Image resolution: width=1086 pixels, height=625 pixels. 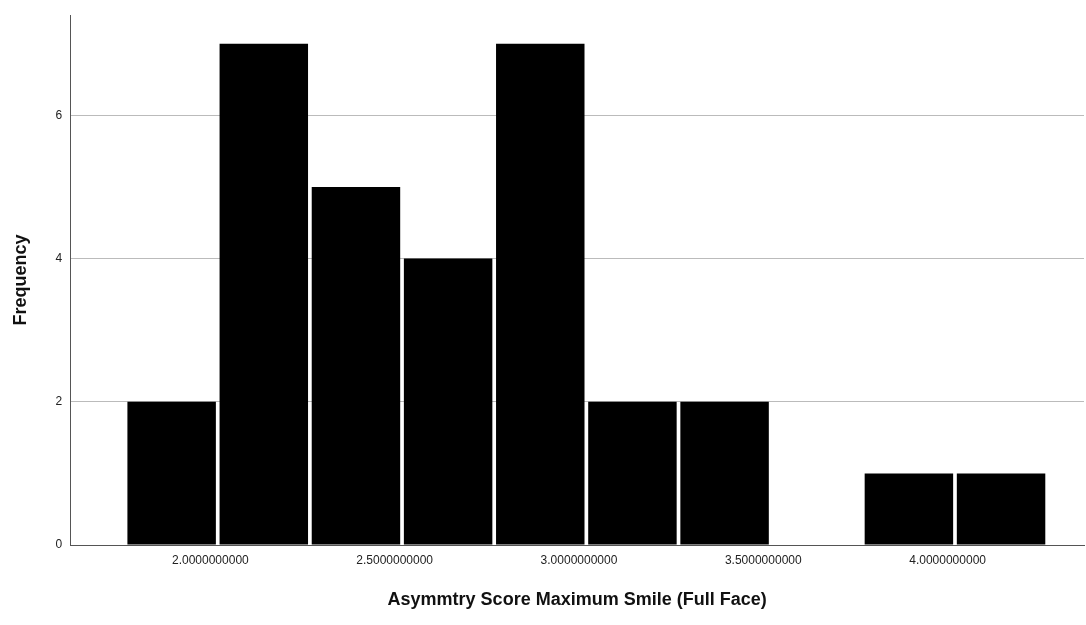 I want to click on x-tick-label: 4.0000000000, so click(x=948, y=559).